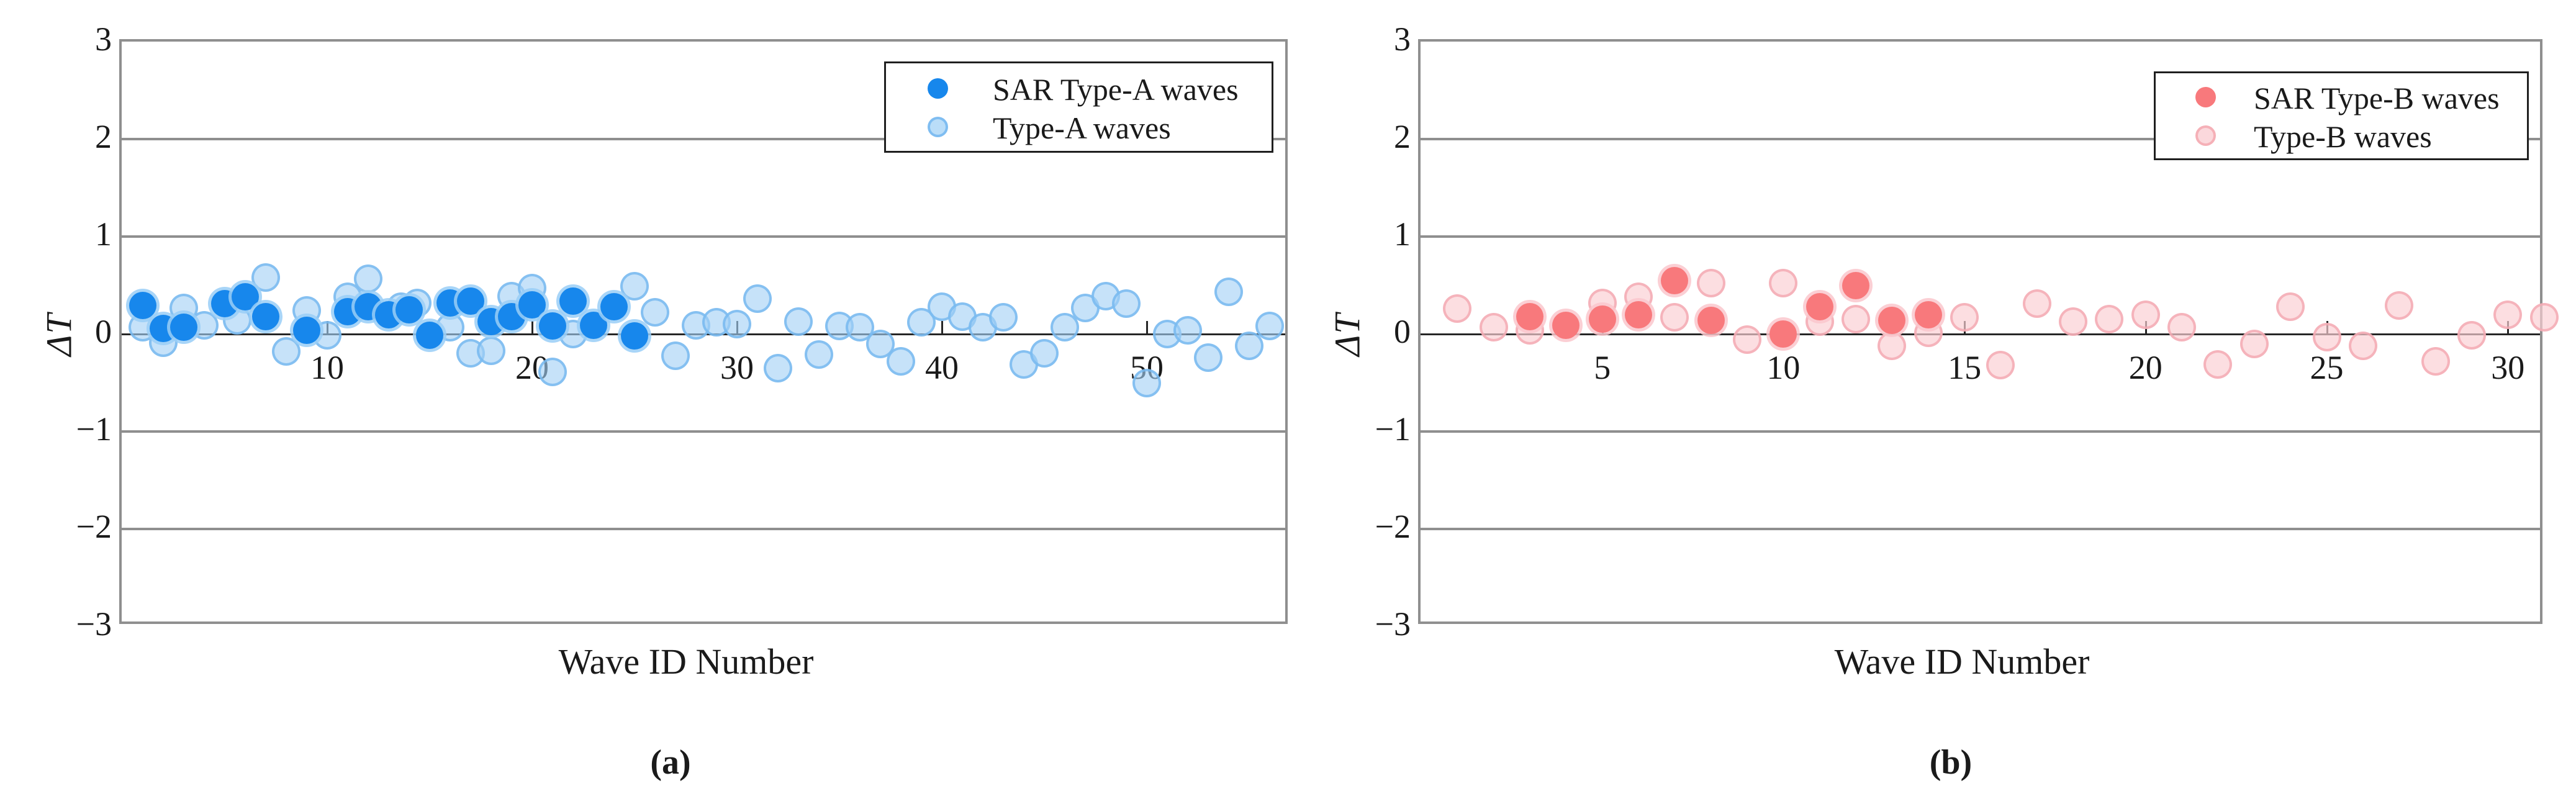  What do you see at coordinates (2145, 367) in the screenshot?
I see `x-tick-label: 20` at bounding box center [2145, 367].